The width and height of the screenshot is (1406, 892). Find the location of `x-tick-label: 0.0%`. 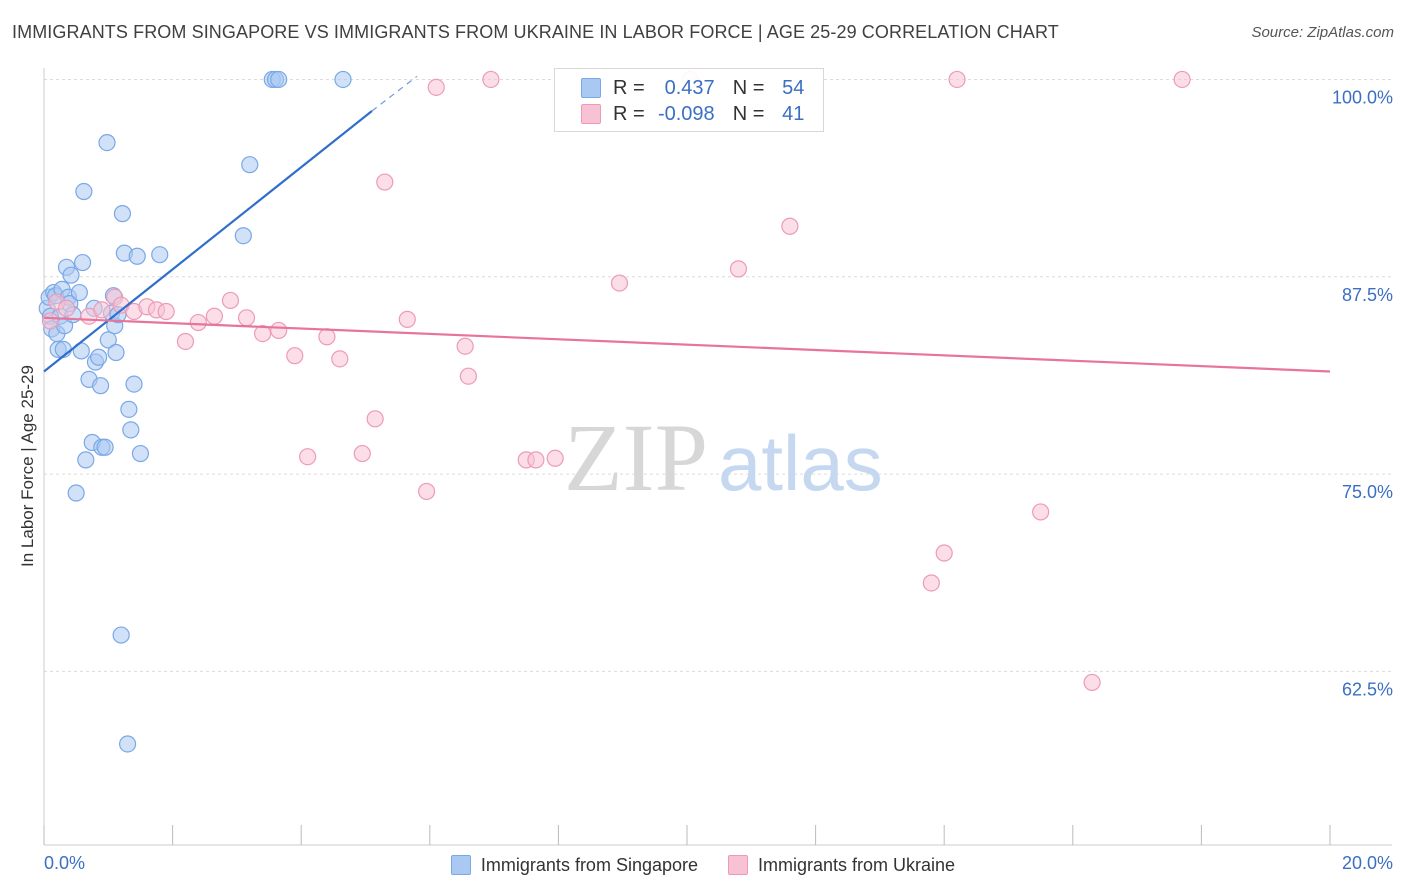

x-tick-label: 0.0% is located at coordinates (64, 863).